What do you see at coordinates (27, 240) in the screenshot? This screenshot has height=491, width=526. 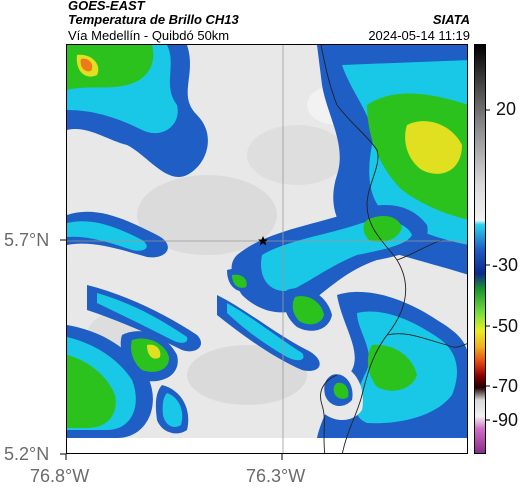 I see `lat-tick-label: 5.7°N` at bounding box center [27, 240].